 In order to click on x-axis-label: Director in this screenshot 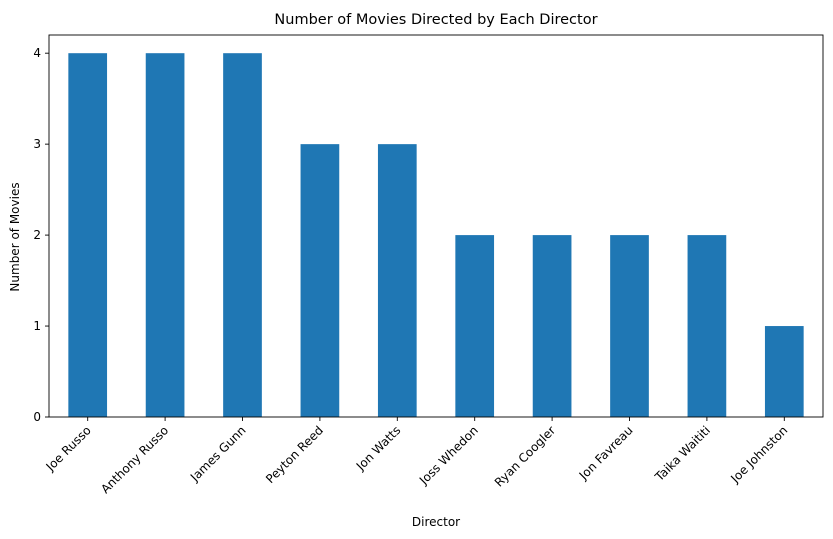, I will do `click(436, 522)`.